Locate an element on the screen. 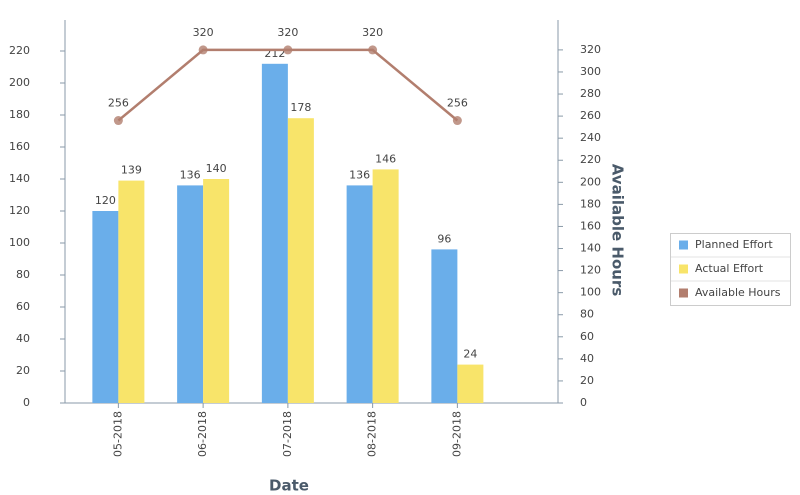 The width and height of the screenshot is (800, 495). y-tick-label: 160 is located at coordinates (19, 146).